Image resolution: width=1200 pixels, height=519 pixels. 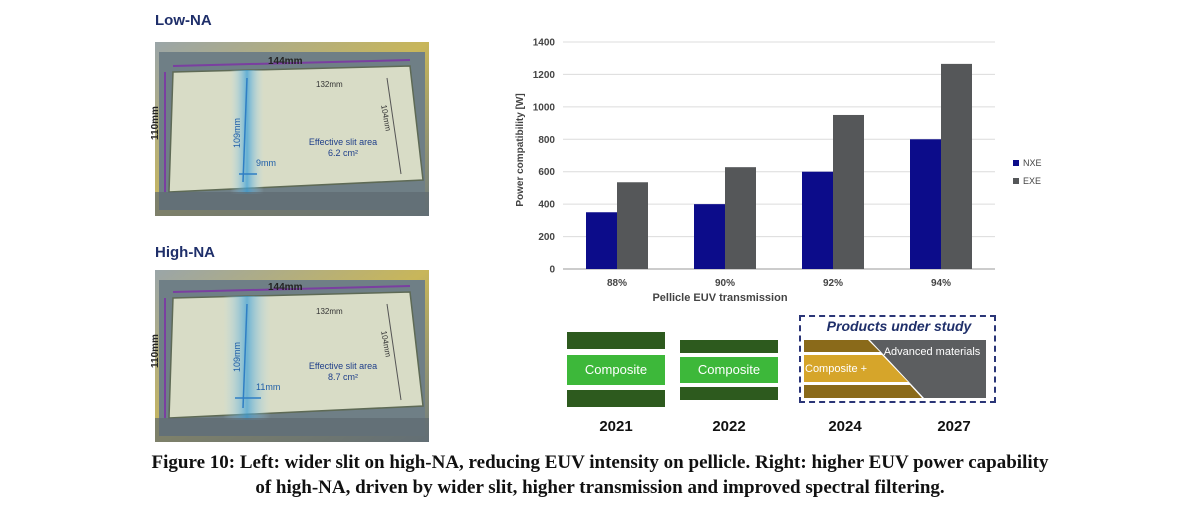 What do you see at coordinates (719, 298) in the screenshot?
I see `chart-x-axis-label: Pellicle EUV transmission` at bounding box center [719, 298].